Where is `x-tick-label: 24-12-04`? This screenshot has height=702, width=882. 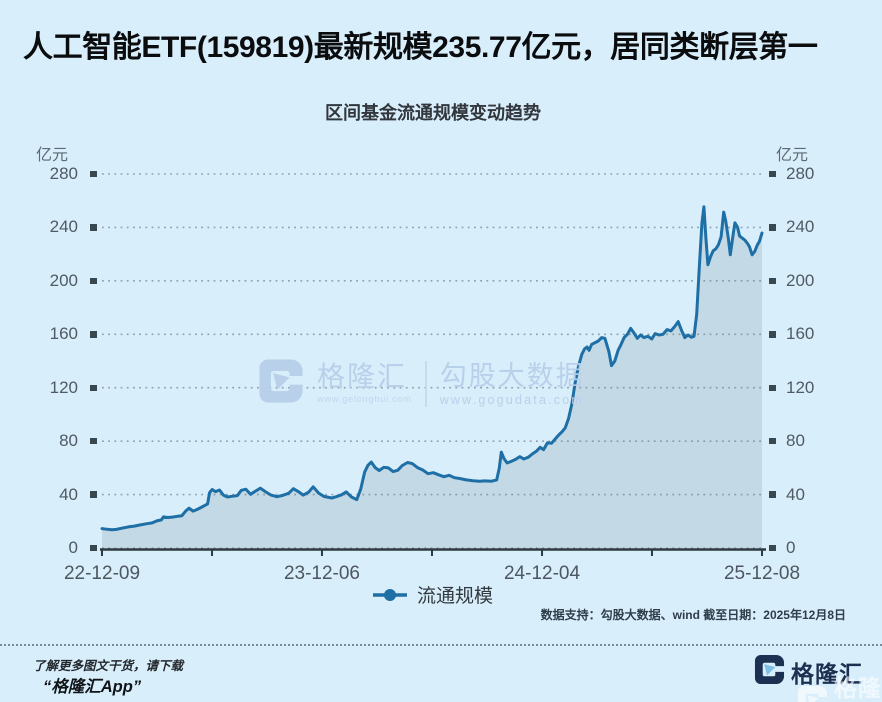
x-tick-label: 24-12-04 is located at coordinates (542, 573).